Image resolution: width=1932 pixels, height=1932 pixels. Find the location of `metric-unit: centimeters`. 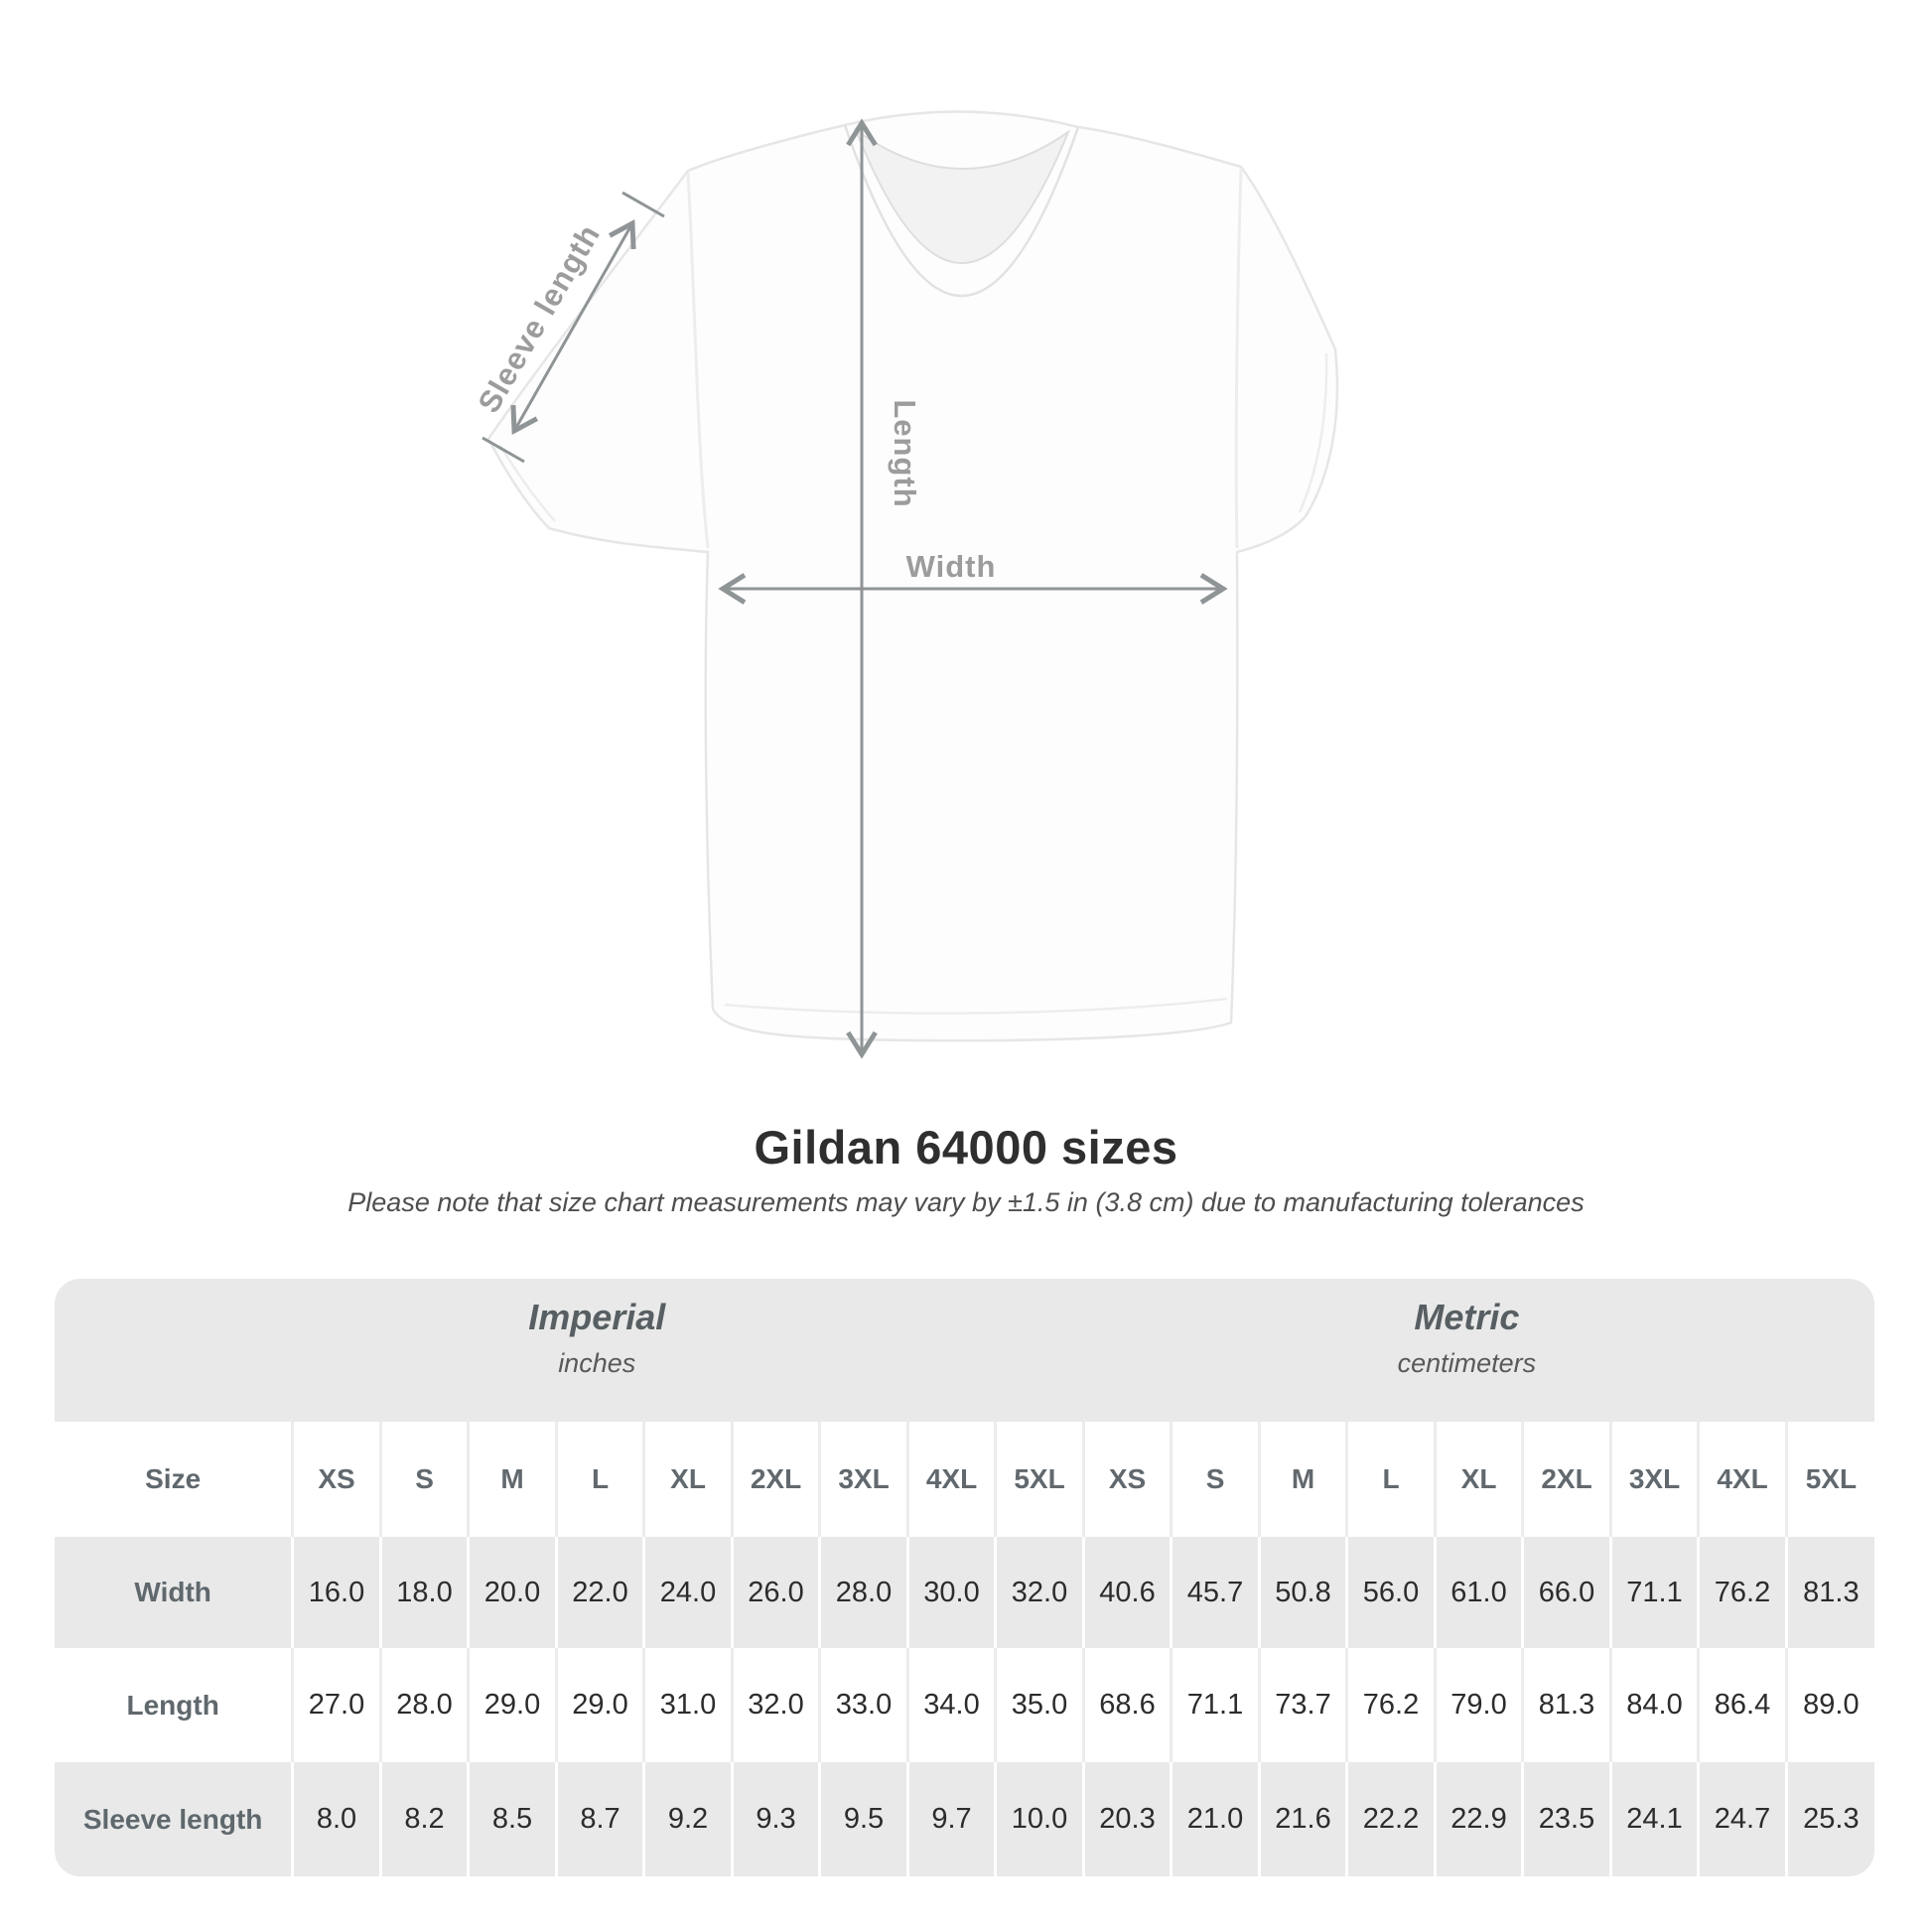

metric-unit: centimeters is located at coordinates (1467, 1363).